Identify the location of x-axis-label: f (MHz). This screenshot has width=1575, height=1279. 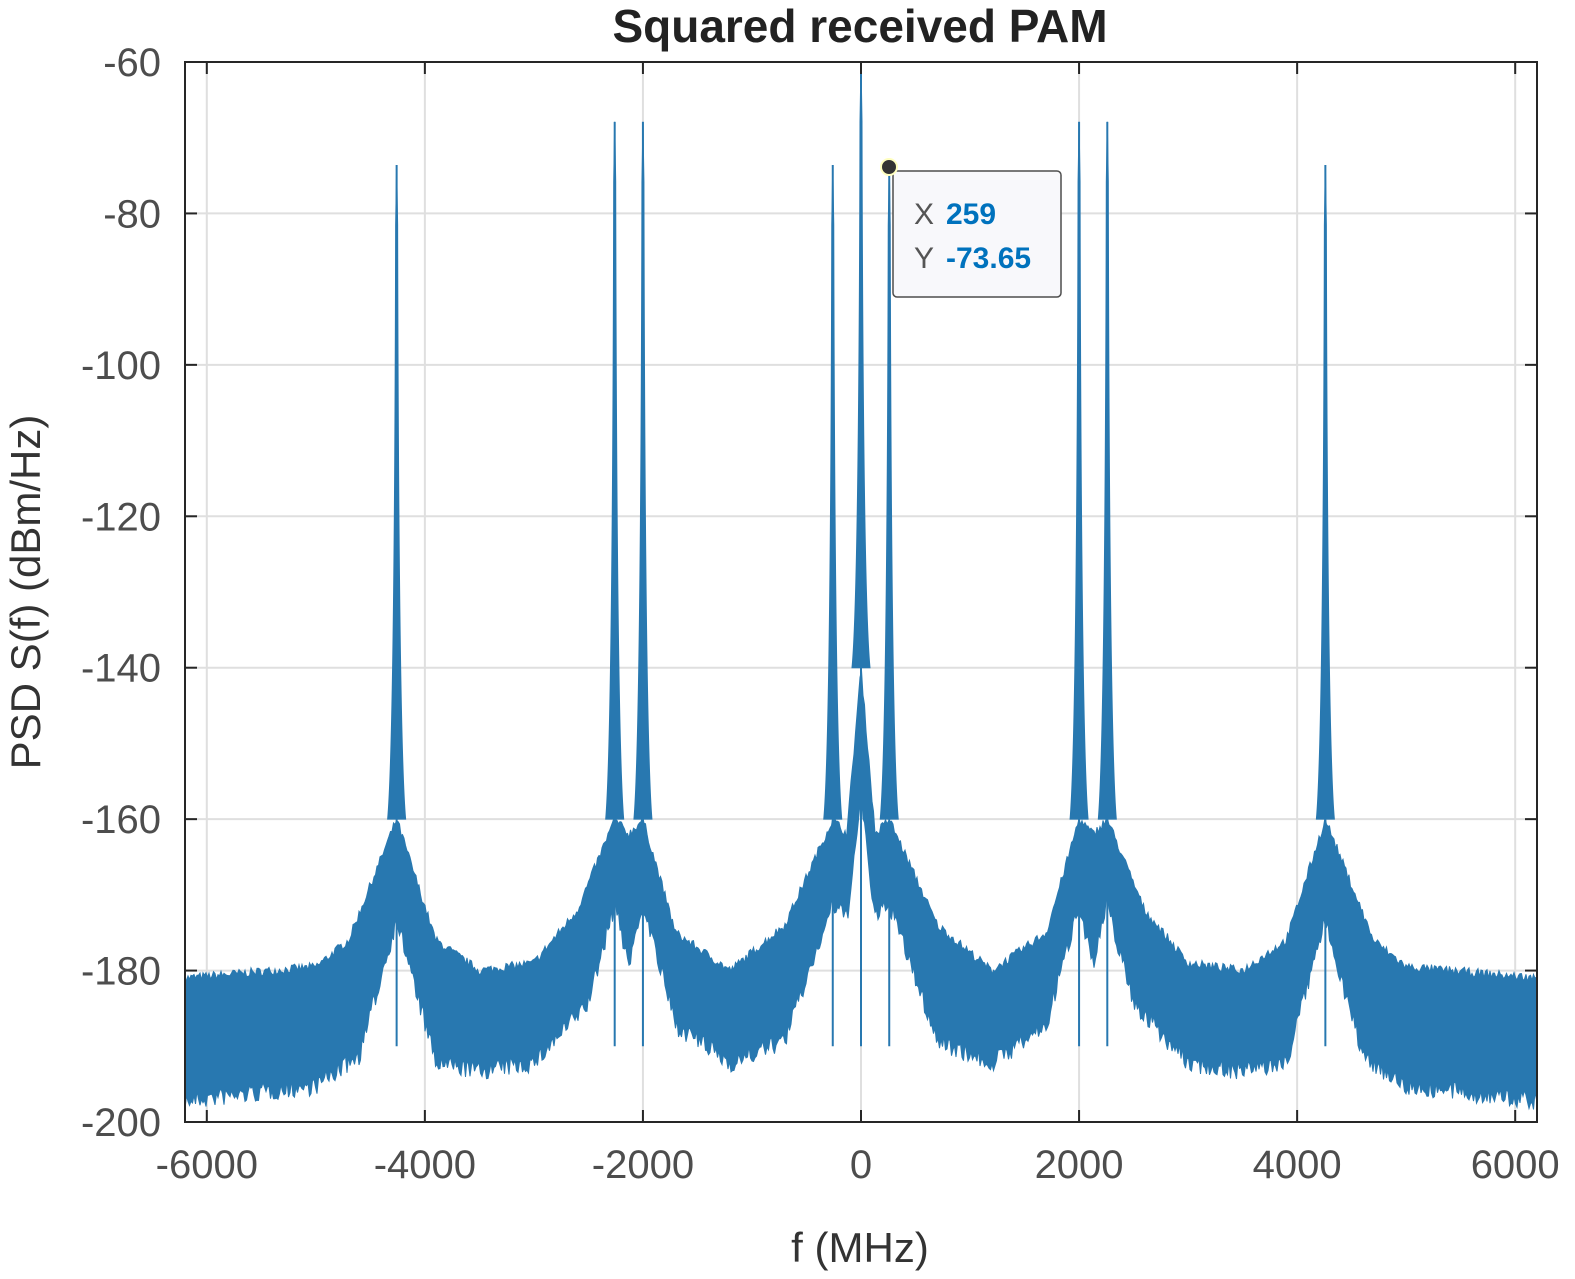
(860, 1247).